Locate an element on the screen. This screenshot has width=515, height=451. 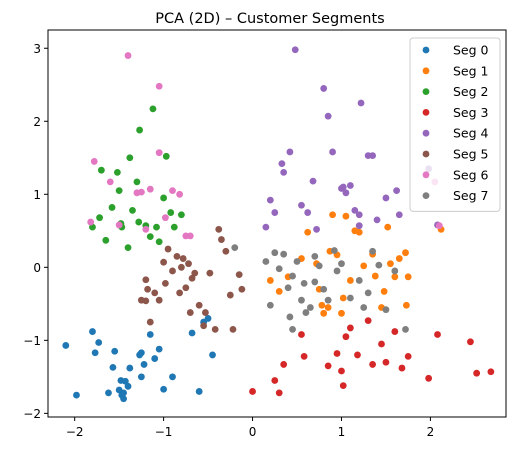
legend-box is located at coordinates (455, 124).